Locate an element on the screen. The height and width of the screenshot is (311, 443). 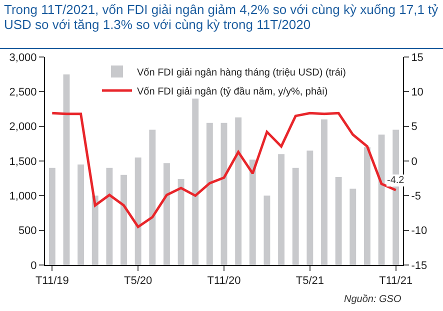
y2-tick-label: 5 is located at coordinates (414, 127).